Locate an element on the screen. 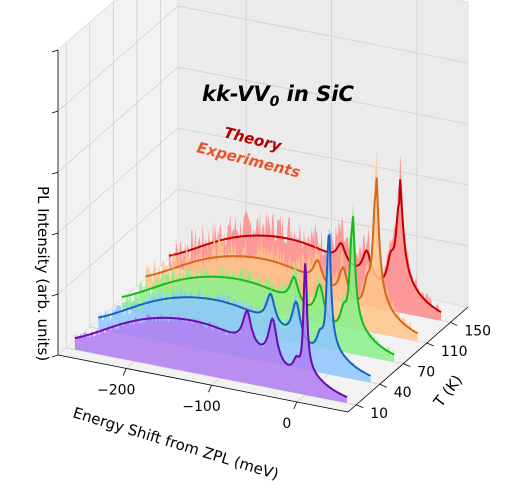  x-tick-label: −200 is located at coordinates (116, 390).